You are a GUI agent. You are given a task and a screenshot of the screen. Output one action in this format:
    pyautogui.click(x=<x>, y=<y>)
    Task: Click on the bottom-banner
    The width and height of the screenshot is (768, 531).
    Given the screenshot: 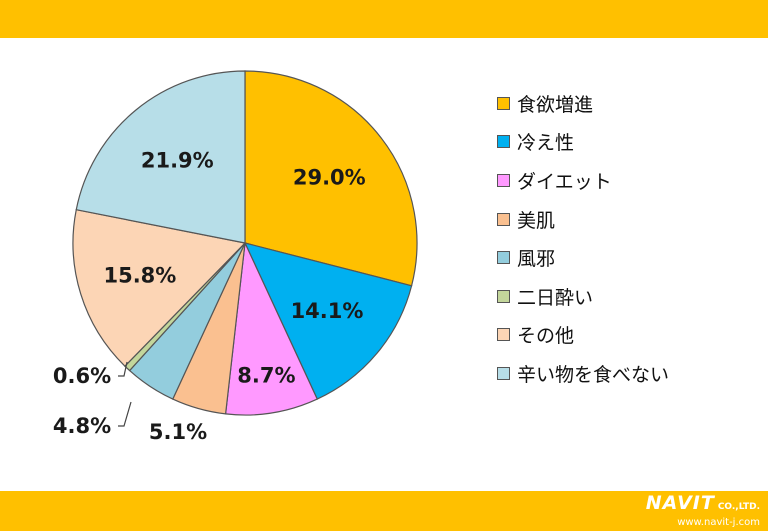 What is the action you would take?
    pyautogui.click(x=384, y=511)
    